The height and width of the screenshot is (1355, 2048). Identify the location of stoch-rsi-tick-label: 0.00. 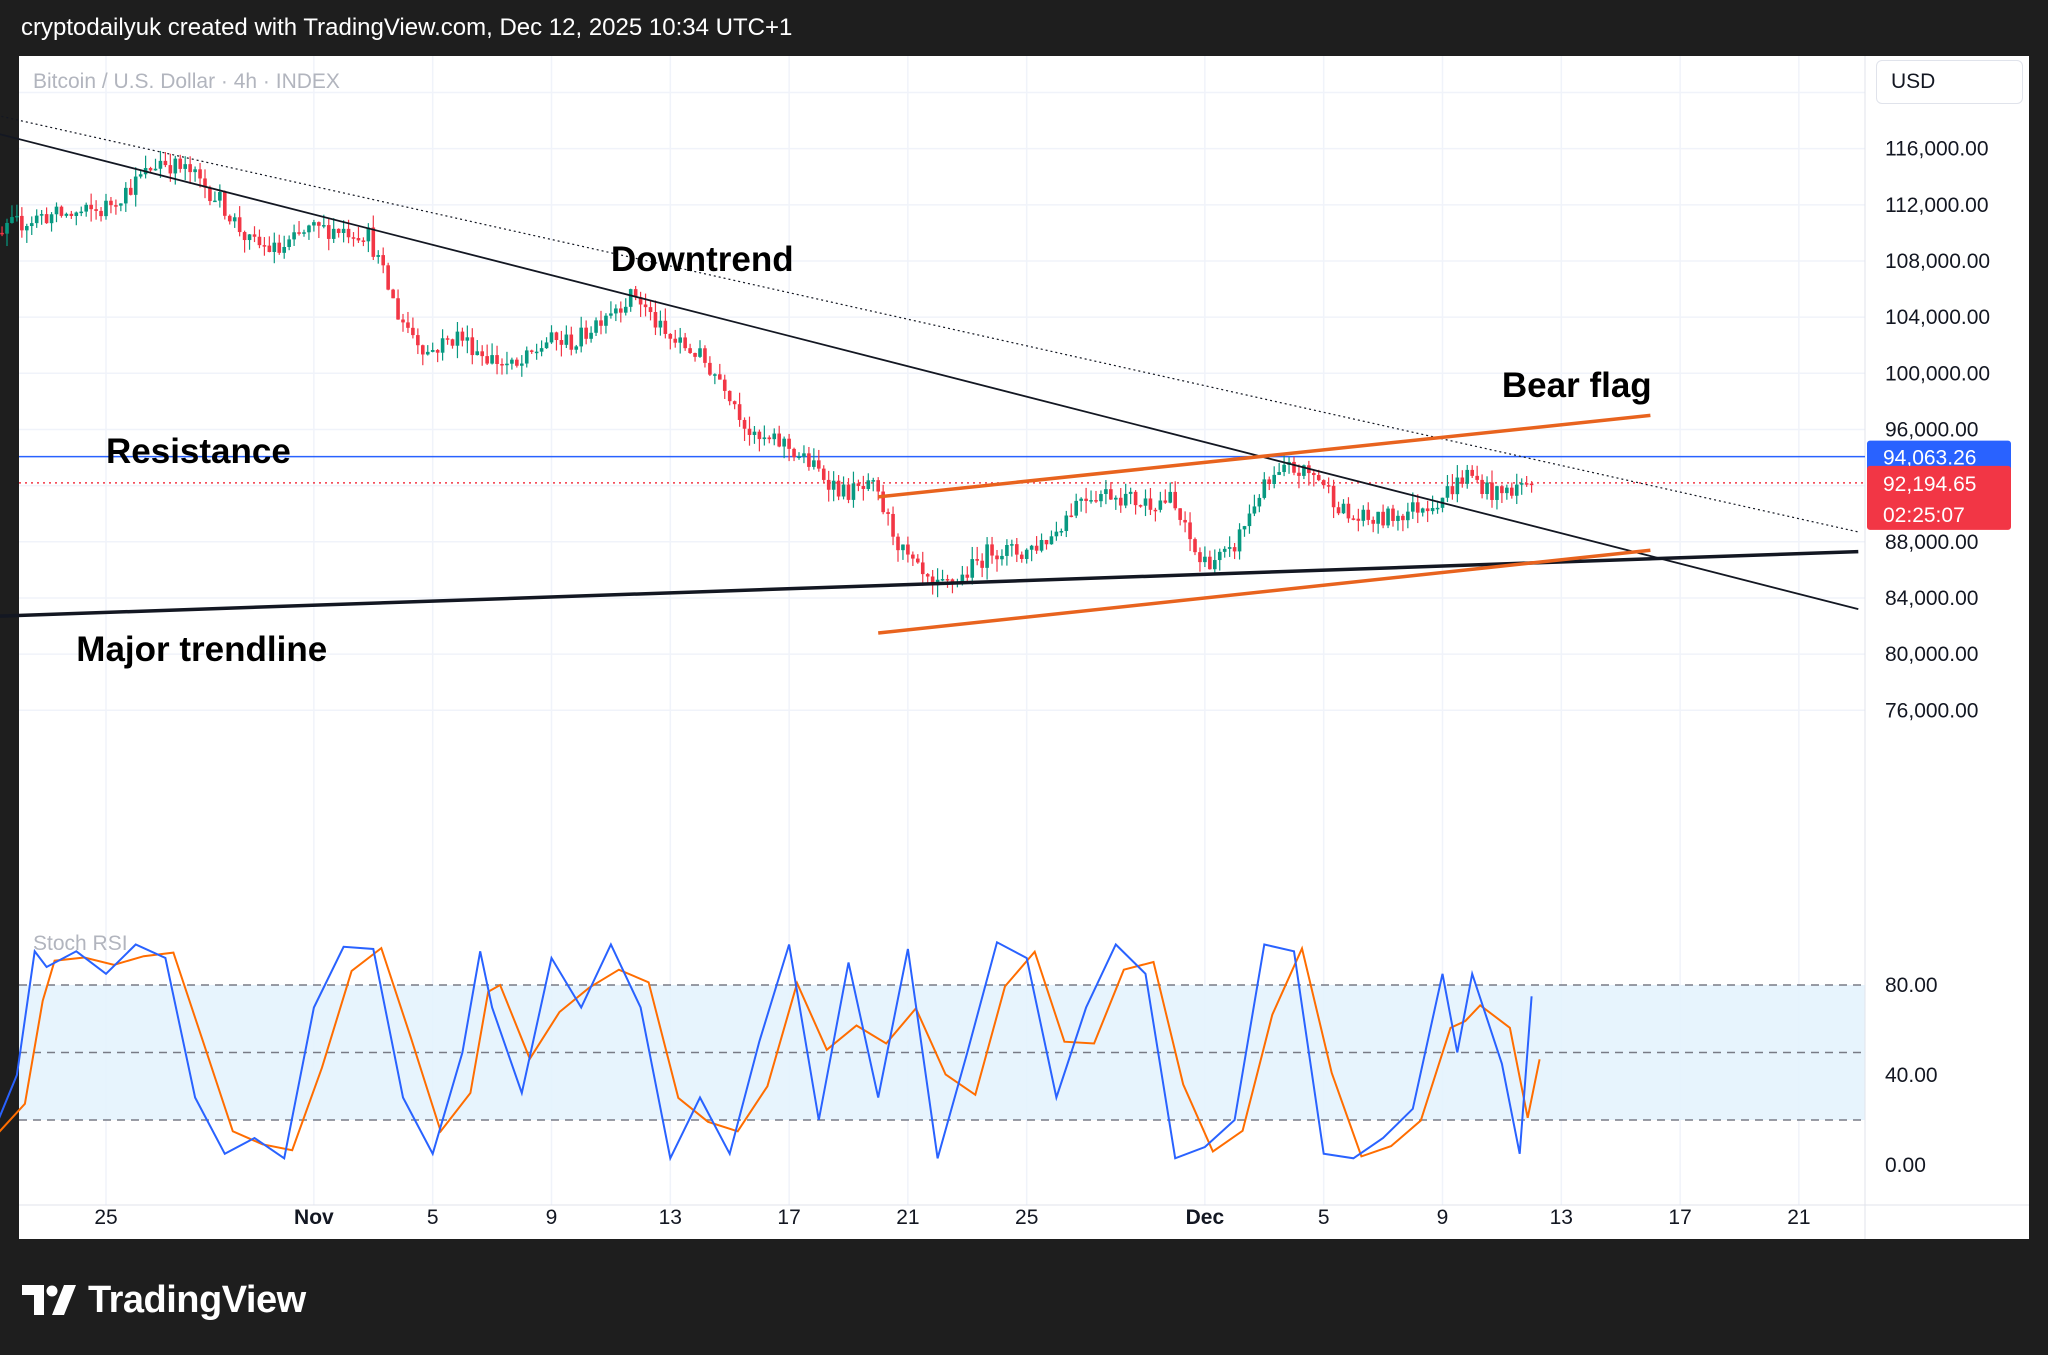
(1905, 1165).